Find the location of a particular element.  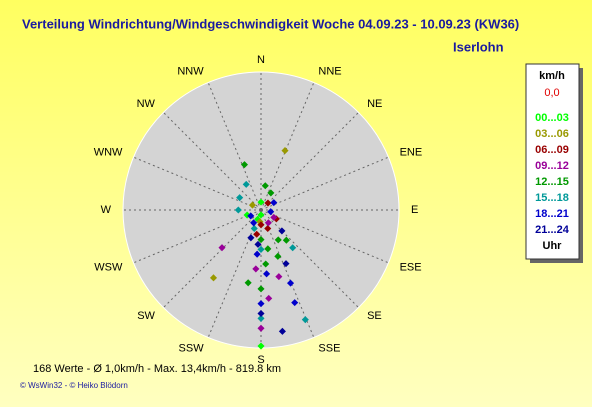

legend-label: 15...18 is located at coordinates (552, 198).